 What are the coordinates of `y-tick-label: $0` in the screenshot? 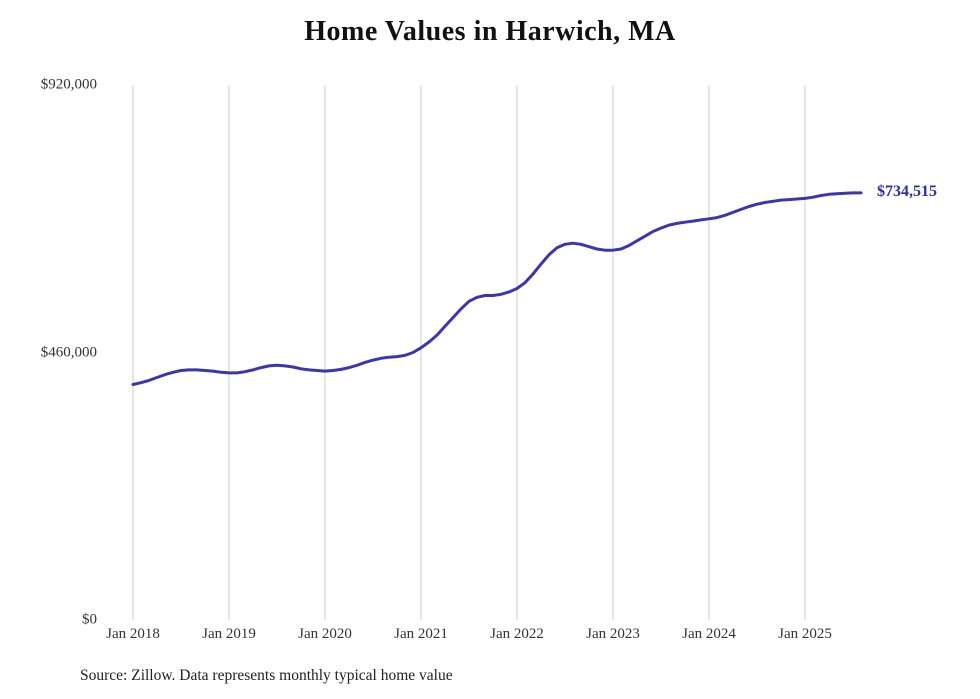 It's located at (89, 619).